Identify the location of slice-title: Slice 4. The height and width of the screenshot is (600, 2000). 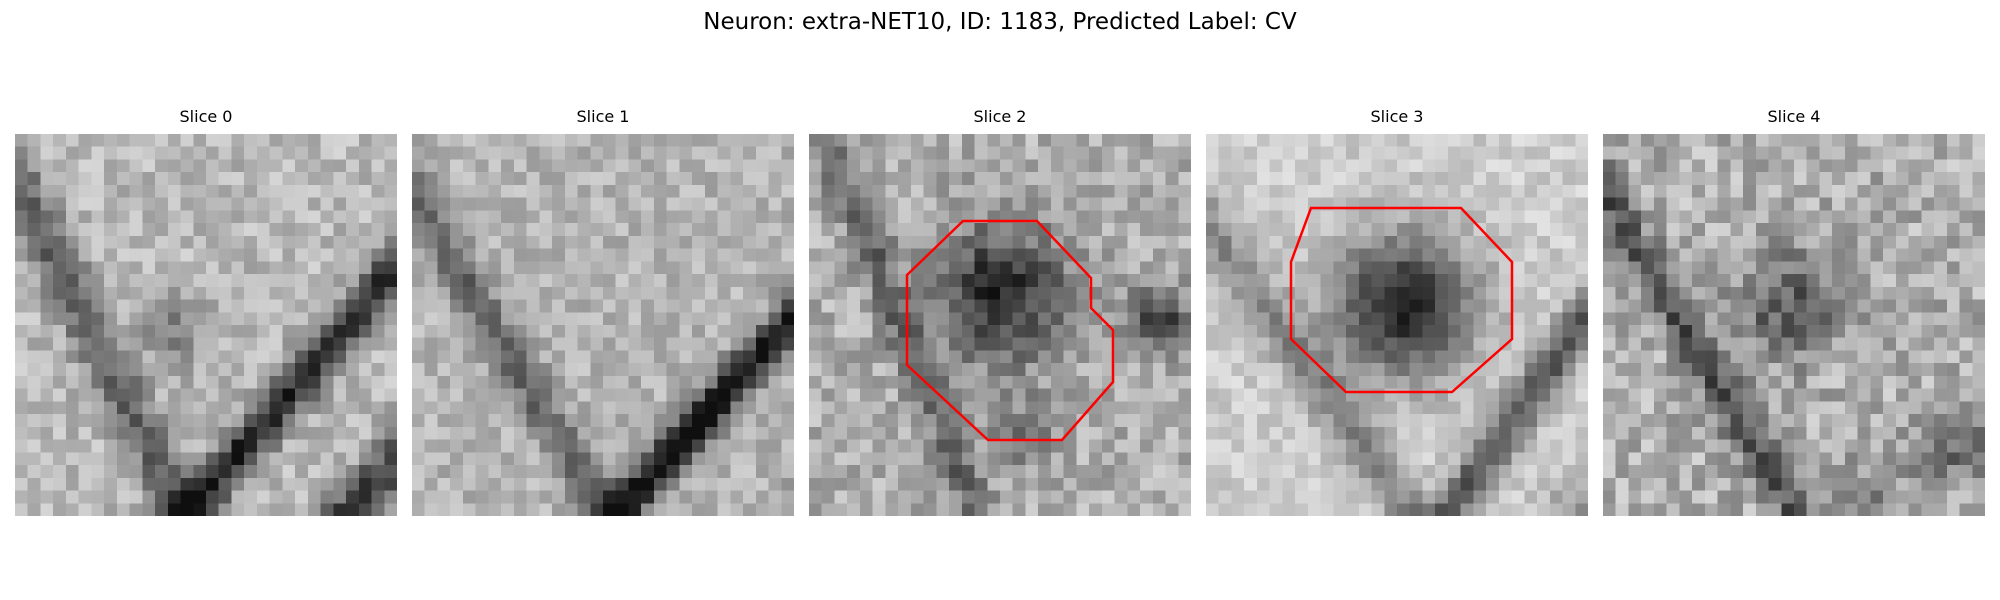
(1794, 116).